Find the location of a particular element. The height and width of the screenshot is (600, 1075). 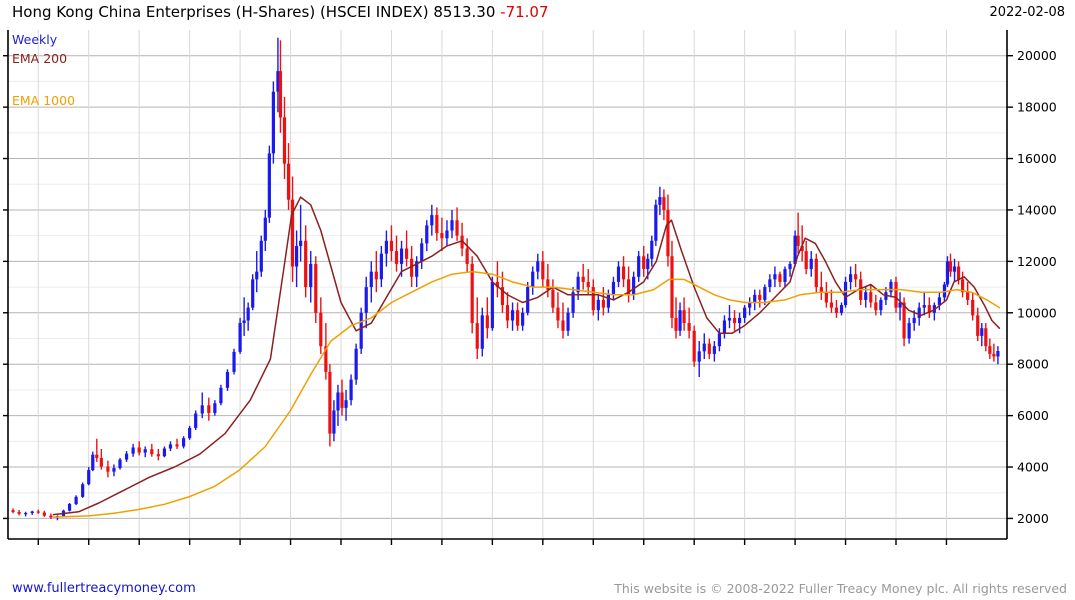

y-axis-tick-label: 6000 is located at coordinates (1033, 415).